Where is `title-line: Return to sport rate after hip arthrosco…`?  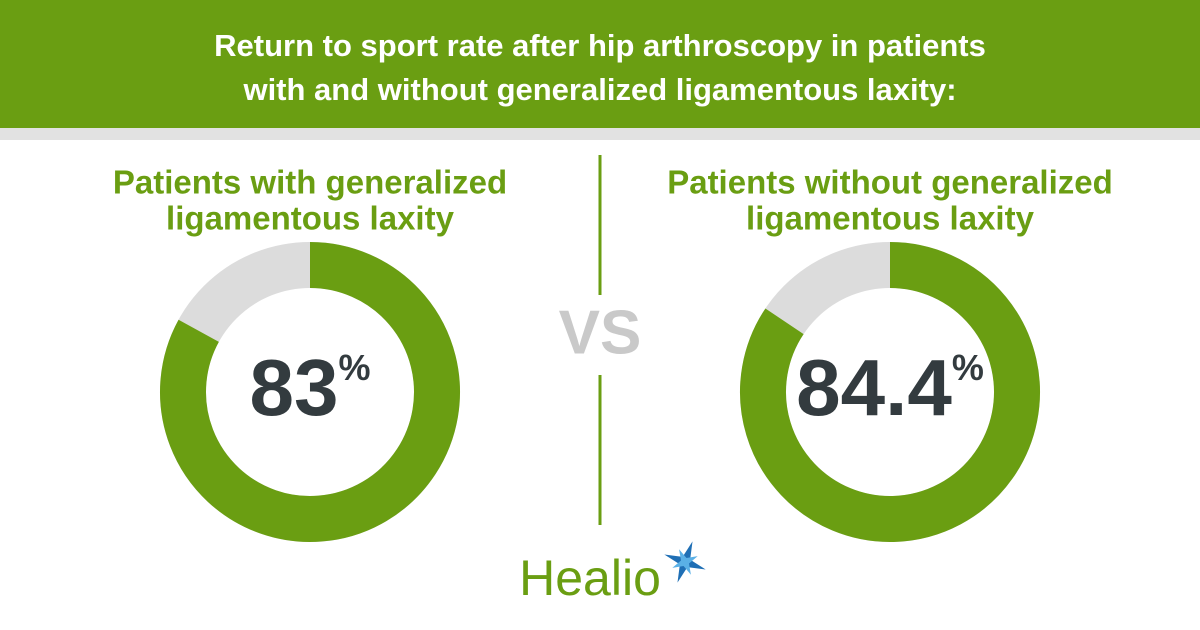 title-line: Return to sport rate after hip arthrosco… is located at coordinates (600, 45).